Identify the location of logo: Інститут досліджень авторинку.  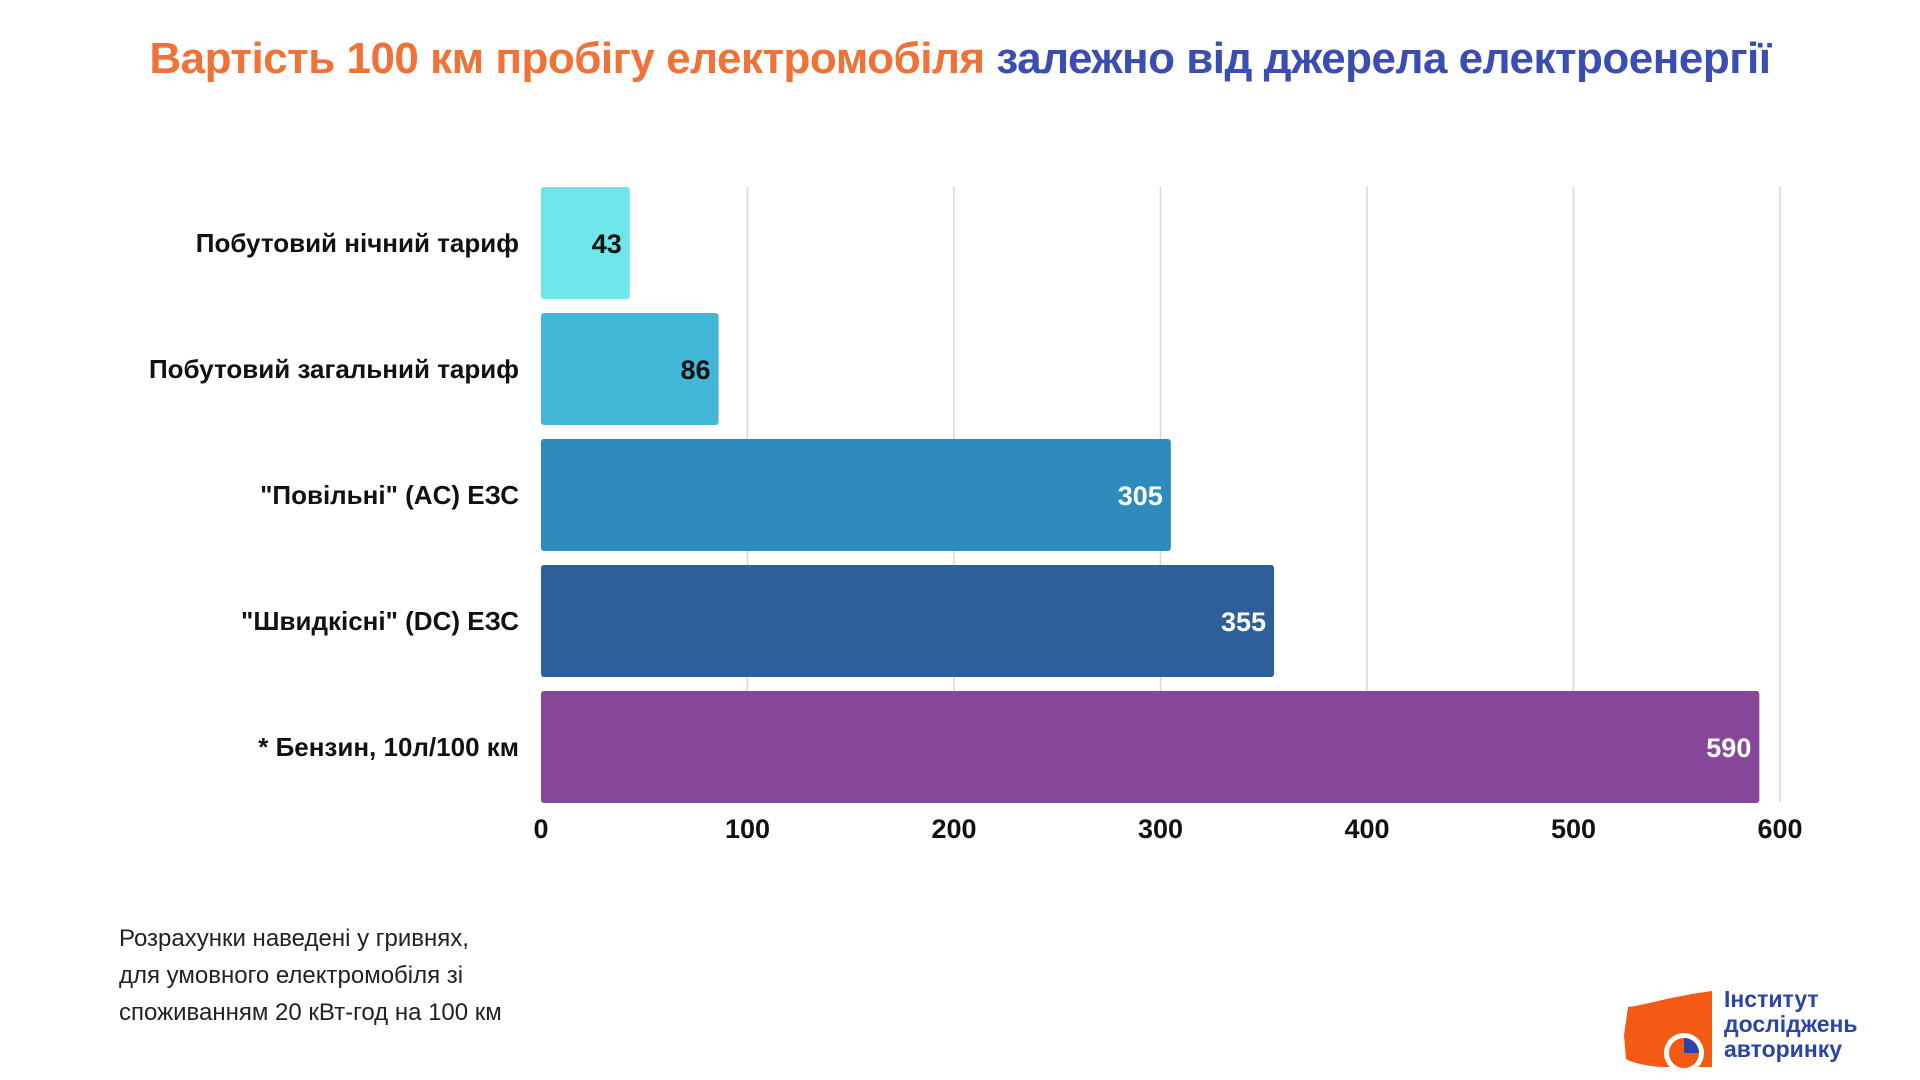
(1752, 1030).